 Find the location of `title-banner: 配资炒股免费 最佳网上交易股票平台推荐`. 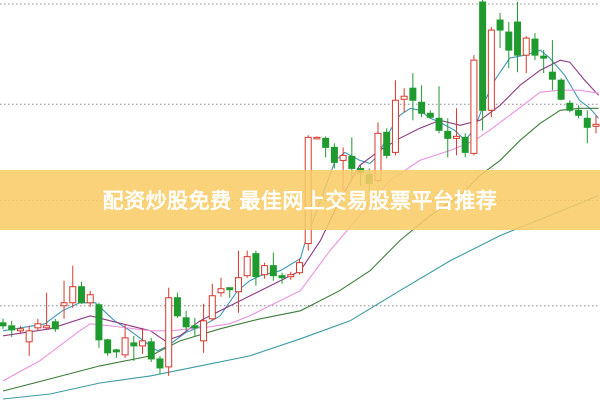

title-banner: 配资炒股免费 最佳网上交易股票平台推荐 is located at coordinates (300, 200).